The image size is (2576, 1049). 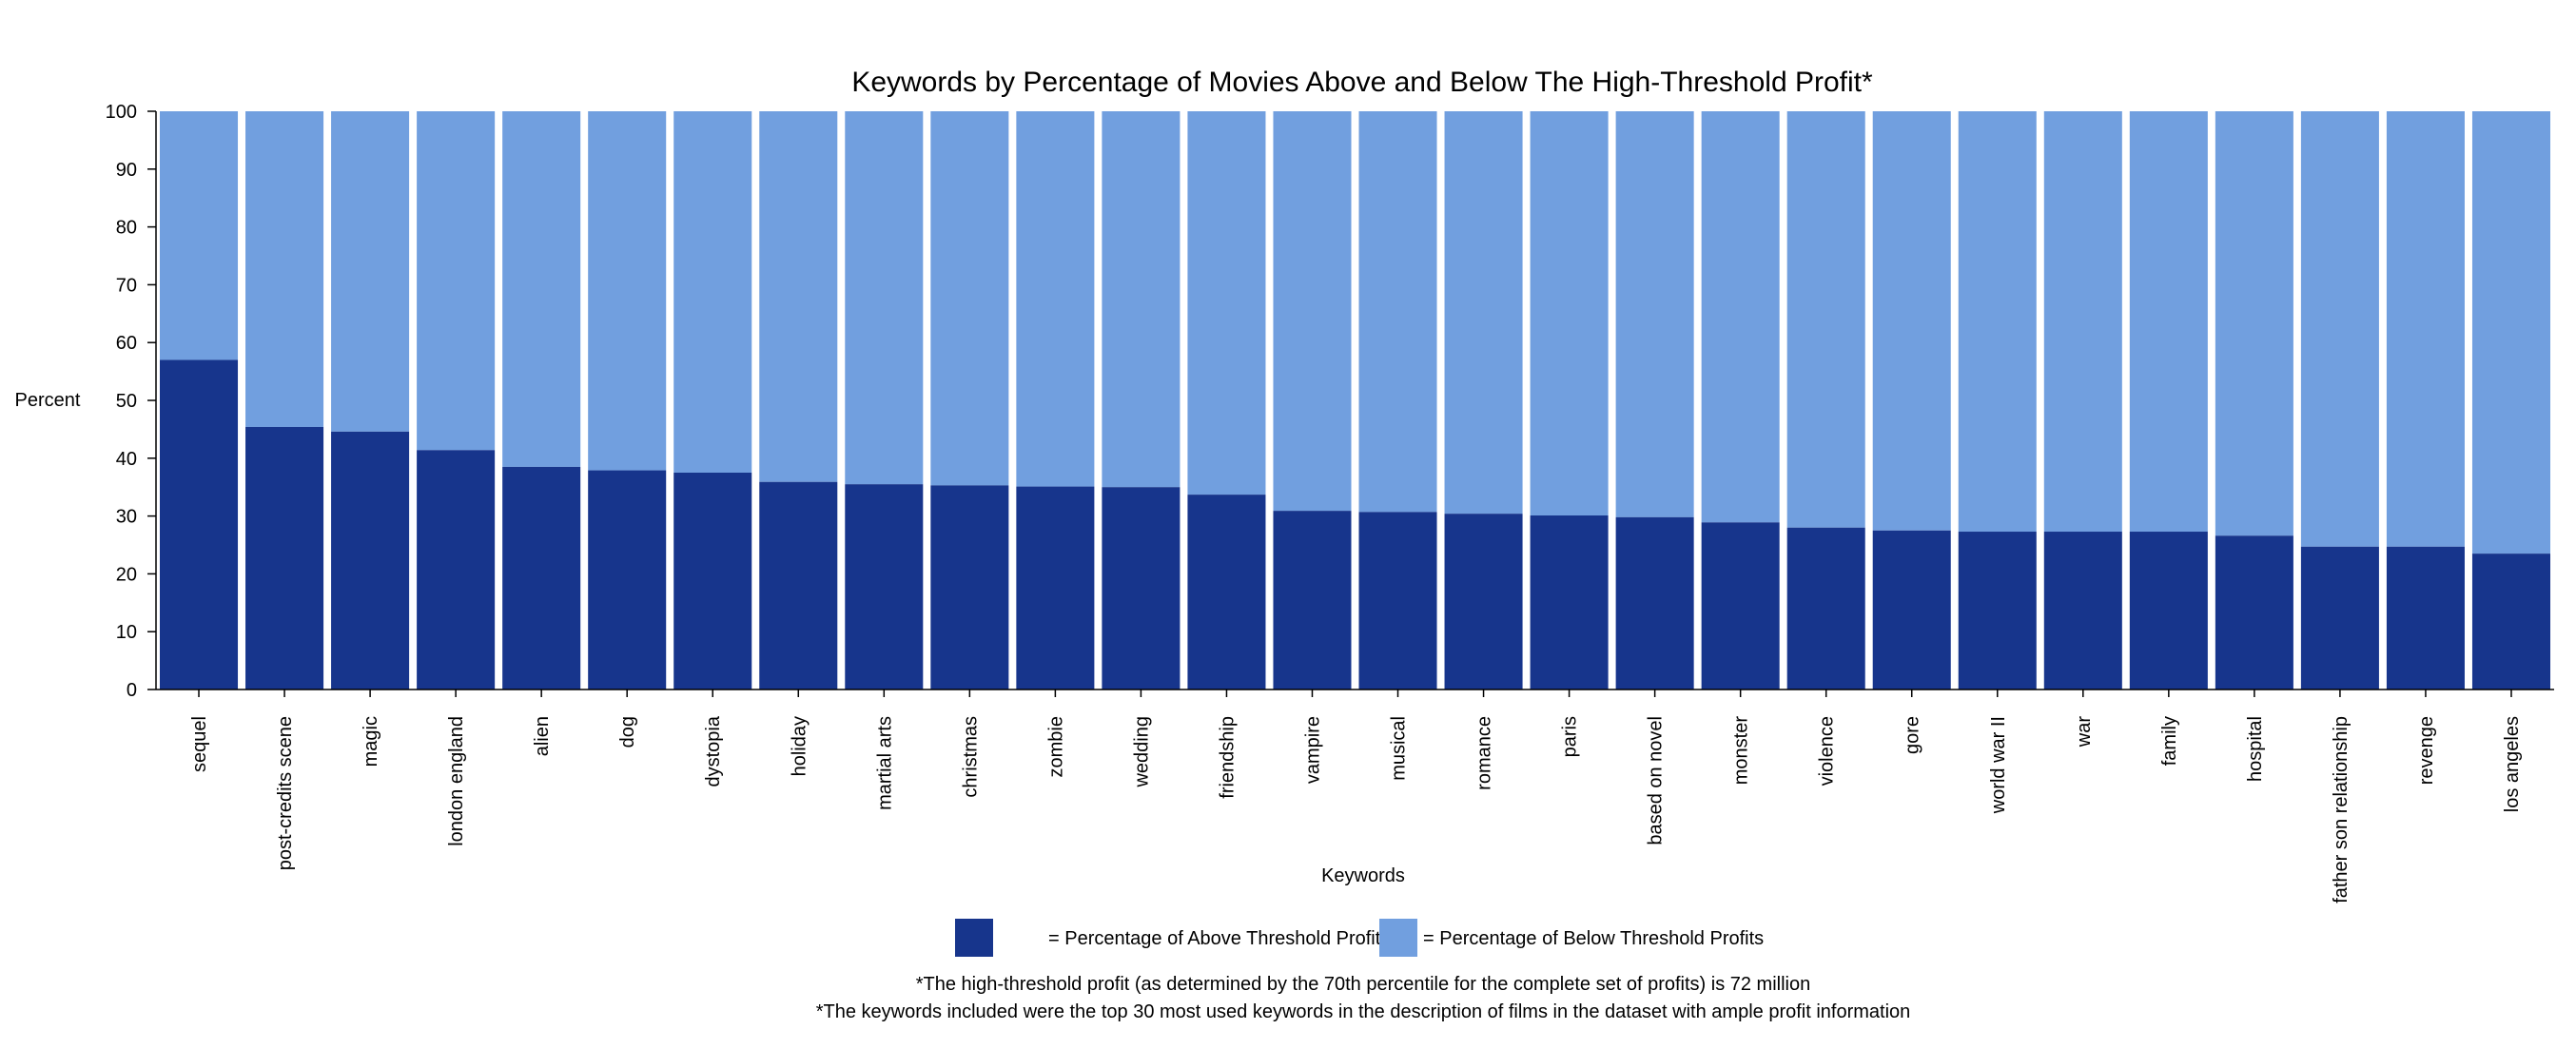 I want to click on x-tick-label: romance, so click(x=1485, y=753).